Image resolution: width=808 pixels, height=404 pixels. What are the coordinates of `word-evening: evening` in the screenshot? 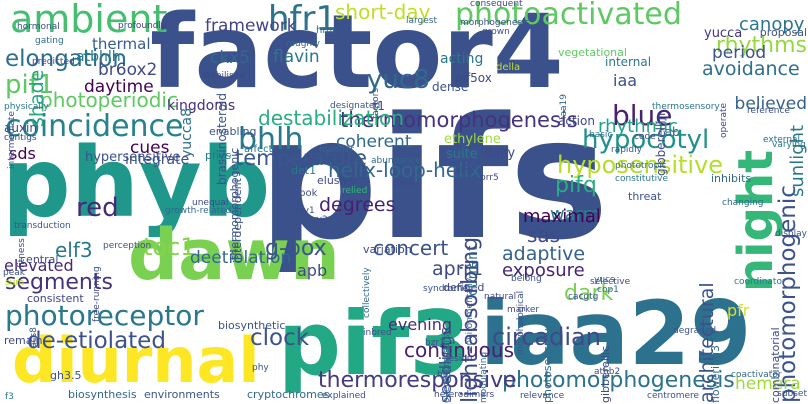 It's located at (420, 324).